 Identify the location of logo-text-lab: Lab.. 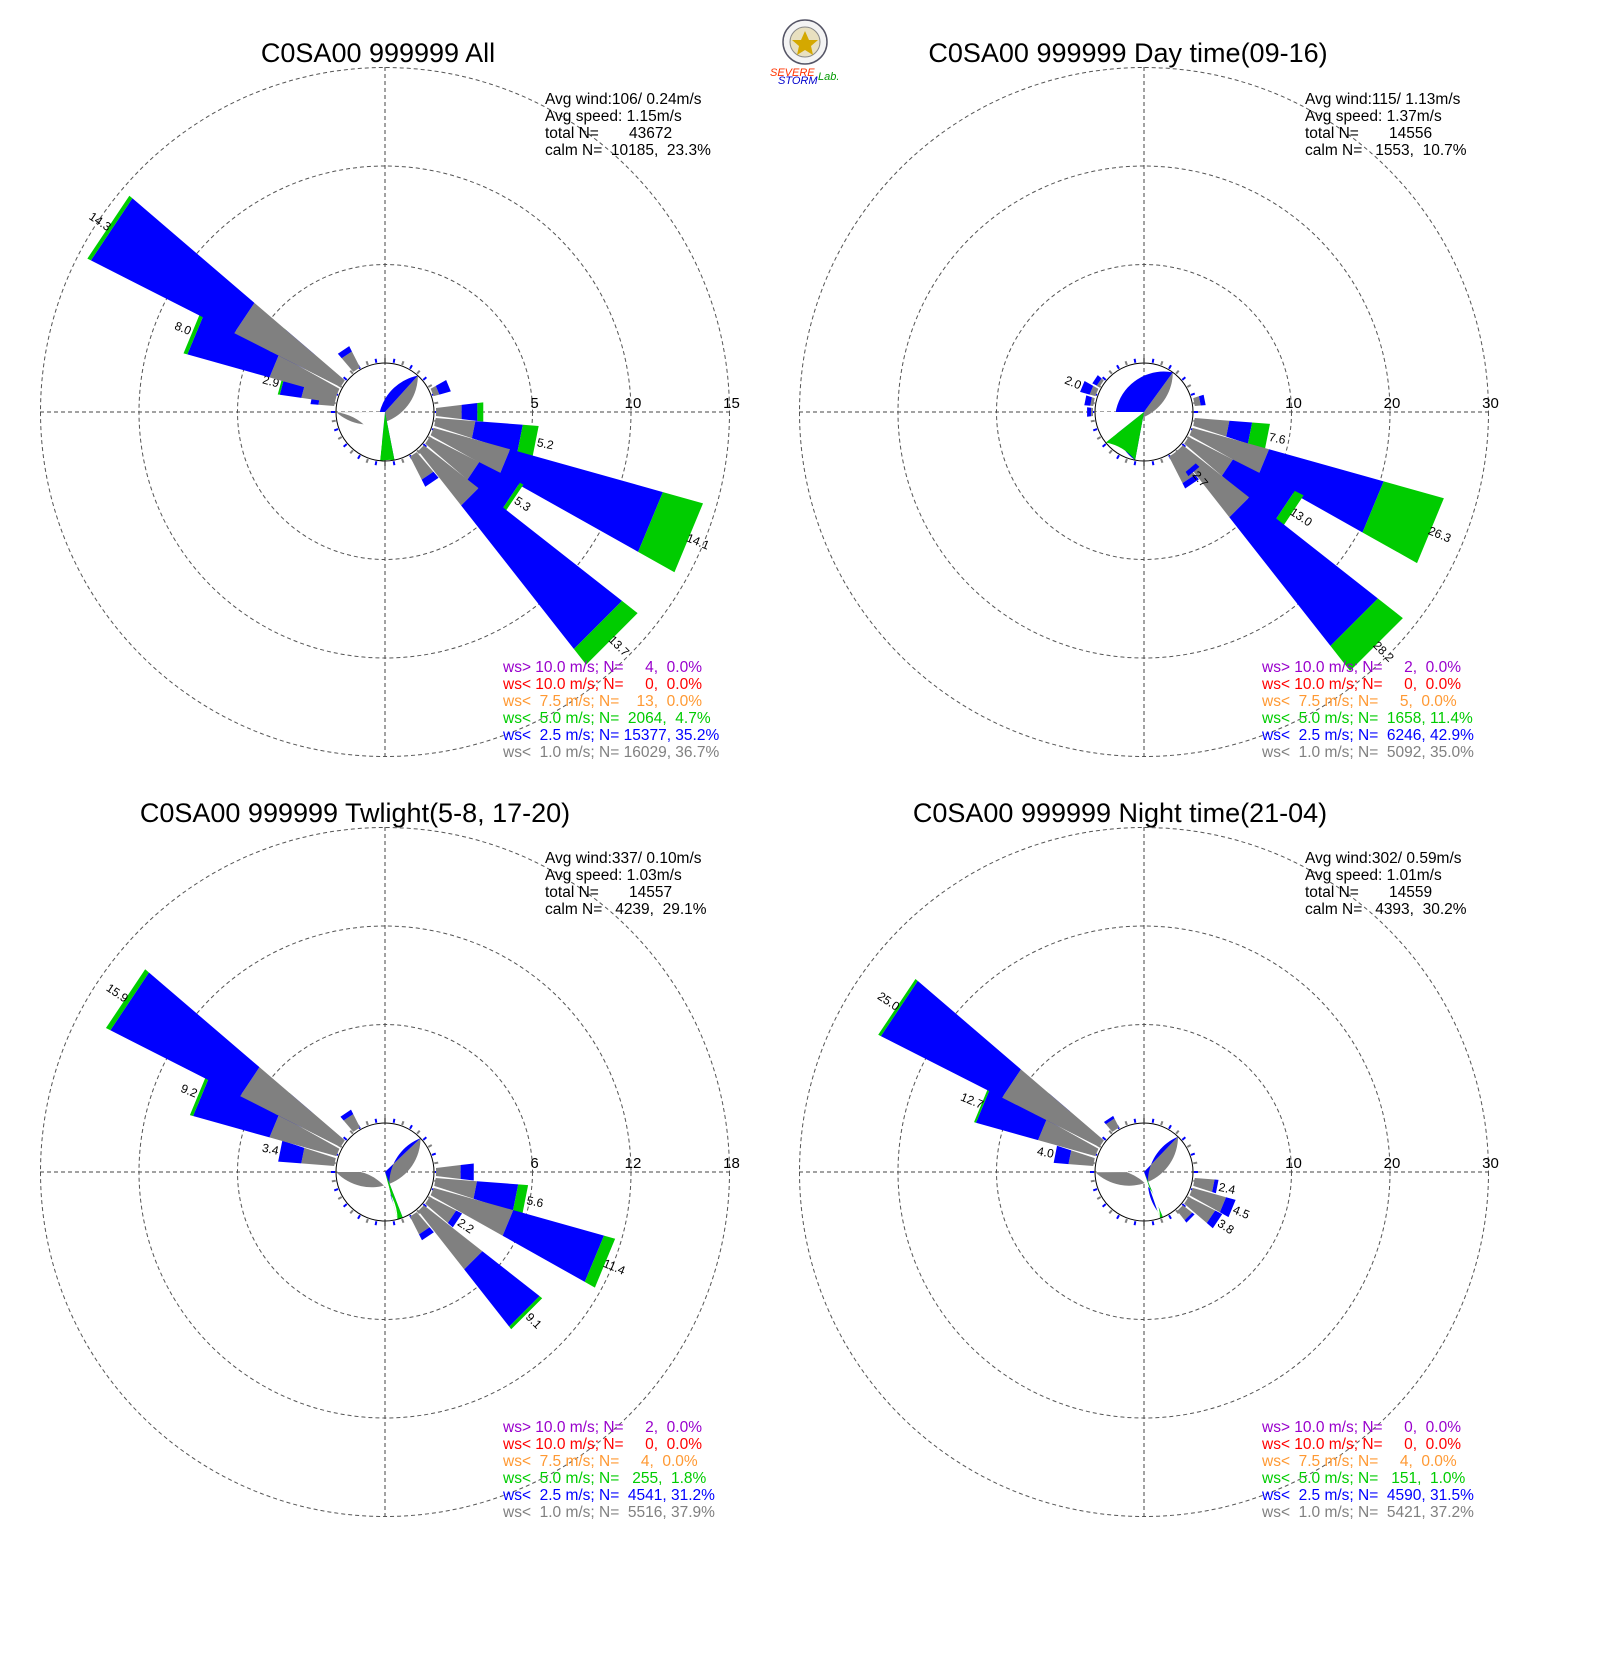
(828, 77).